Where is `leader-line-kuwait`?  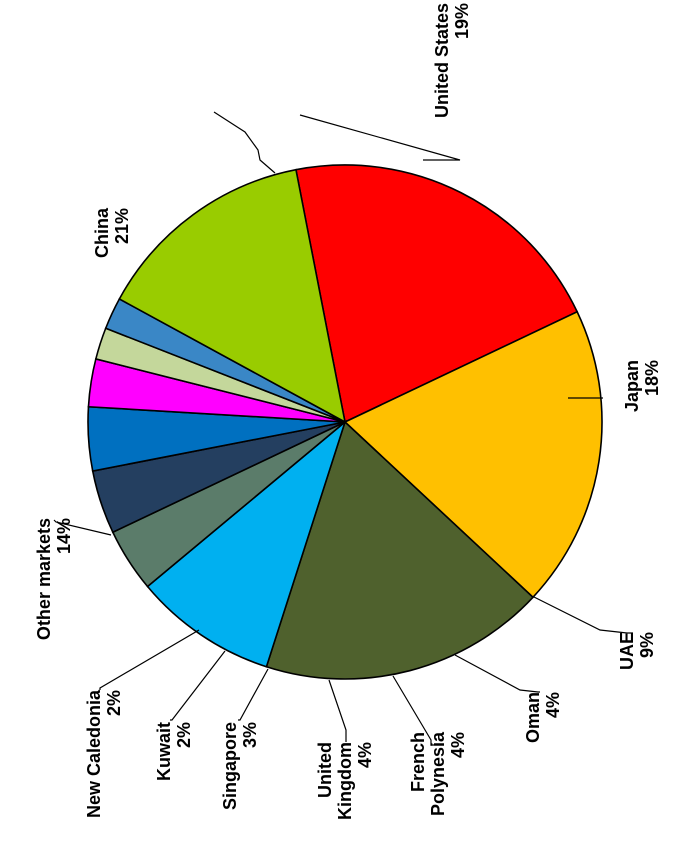 leader-line-kuwait is located at coordinates (198, 685).